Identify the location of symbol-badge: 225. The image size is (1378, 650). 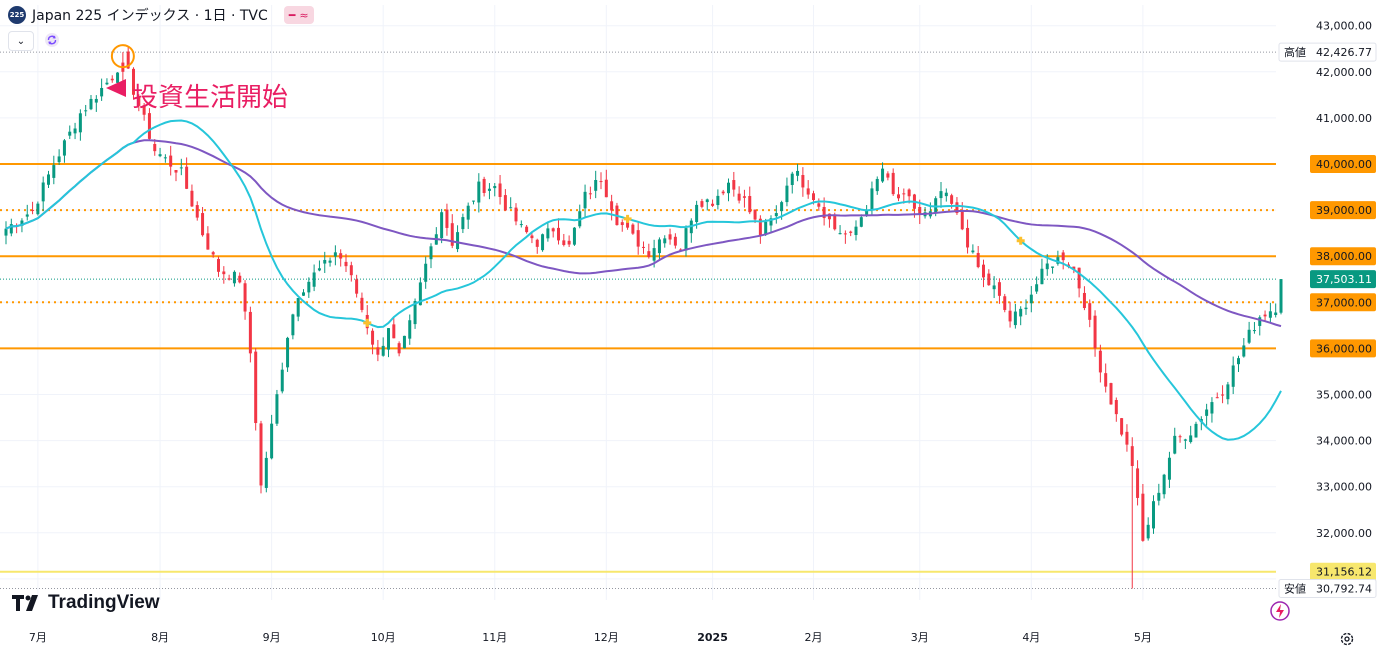
(17, 15).